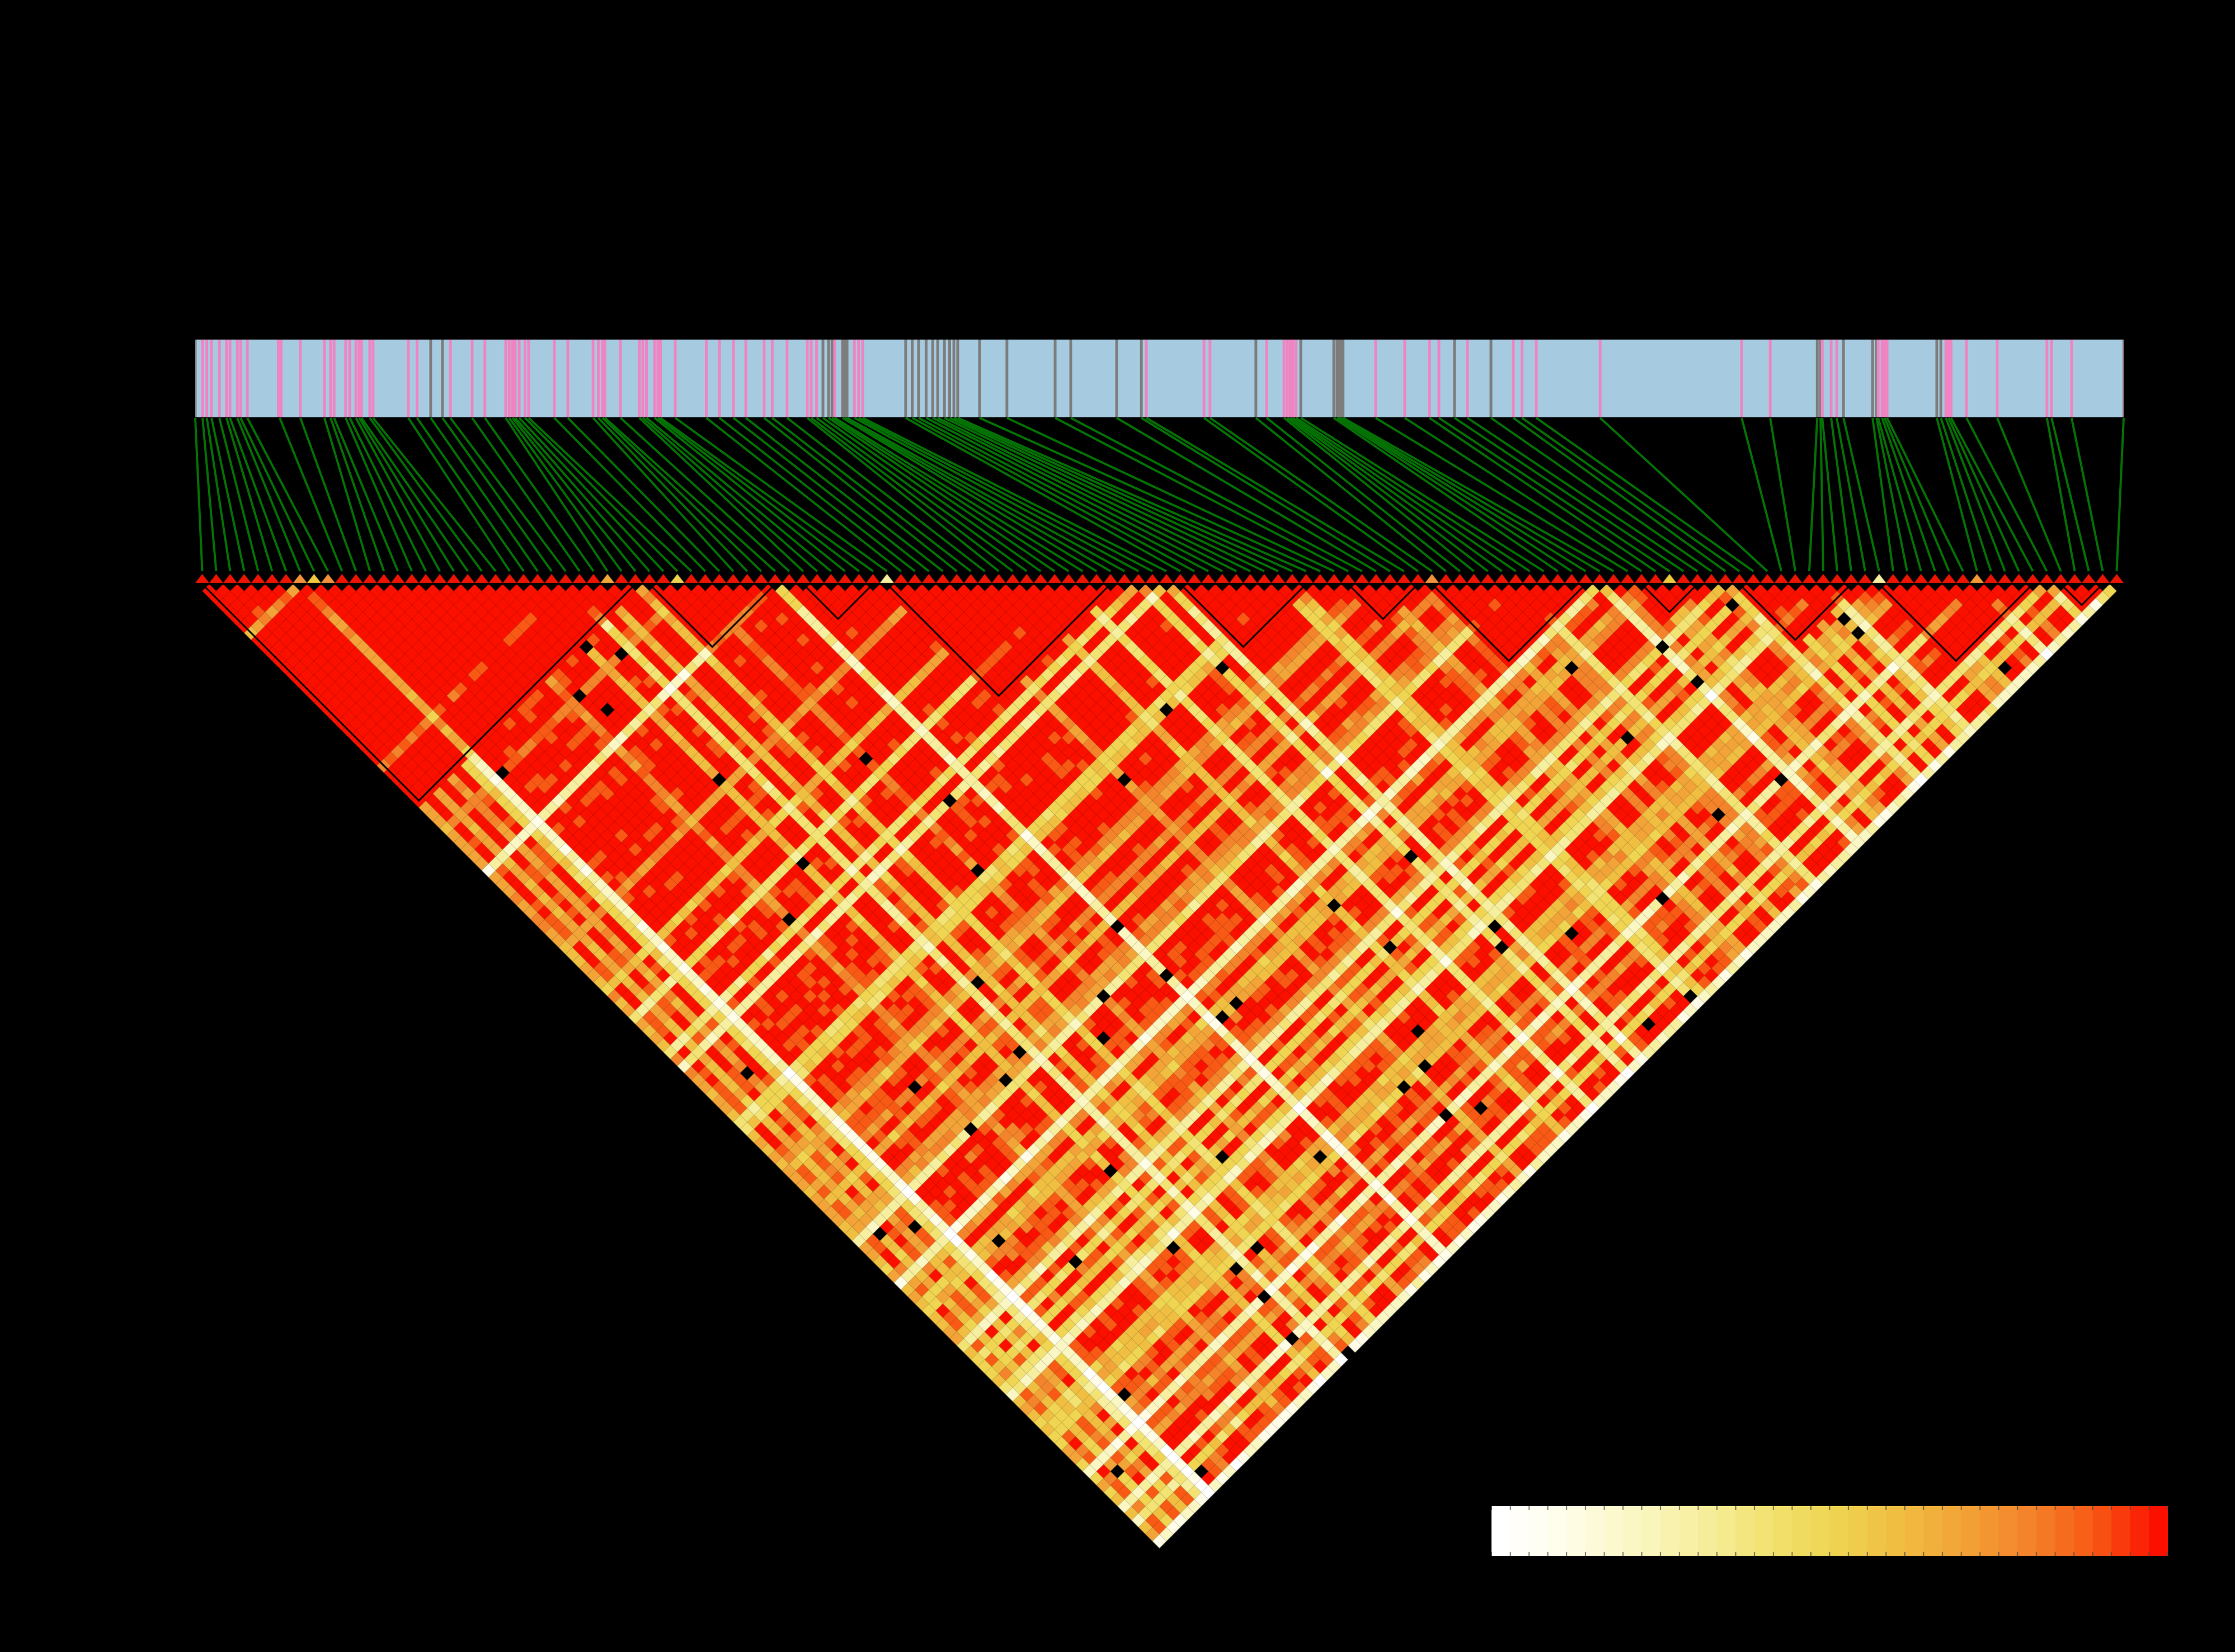  I want to click on color-scale-gradient, so click(1829, 1531).